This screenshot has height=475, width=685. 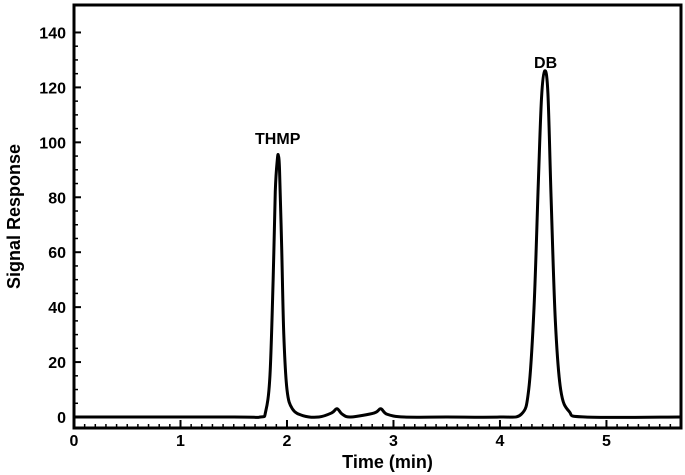 I want to click on y-tick-label: 140, so click(x=52, y=33).